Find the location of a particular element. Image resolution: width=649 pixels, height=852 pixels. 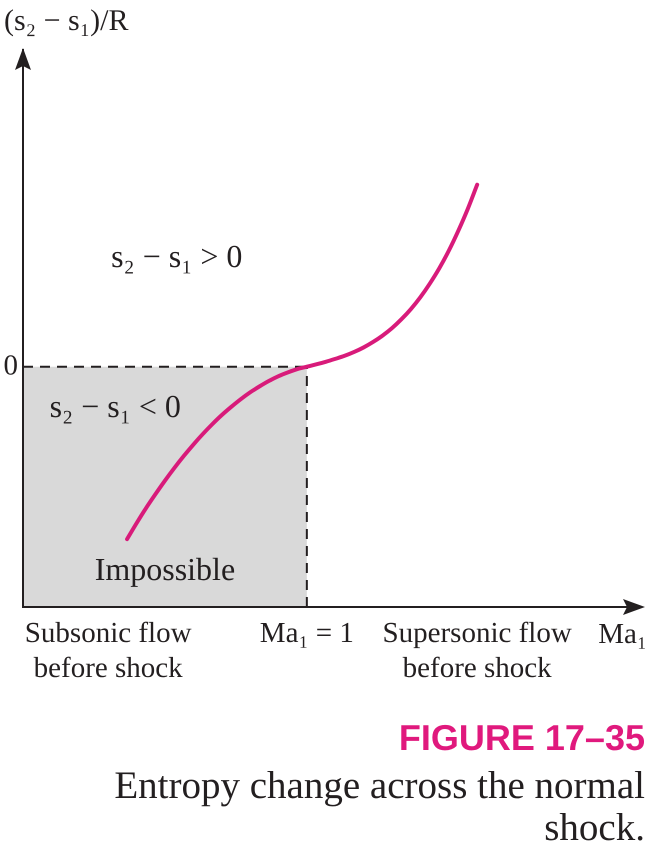

x-tick-label: Ma₁ = 1 is located at coordinates (307, 633).